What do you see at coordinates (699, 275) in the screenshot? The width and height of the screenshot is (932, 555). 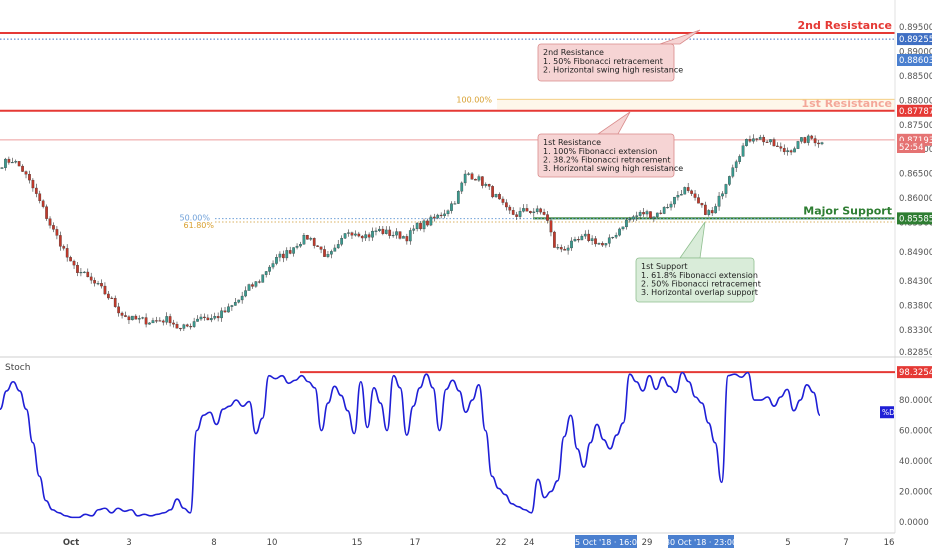 I see `callout-line: 1. 61.8% Fibonacci extension` at bounding box center [699, 275].